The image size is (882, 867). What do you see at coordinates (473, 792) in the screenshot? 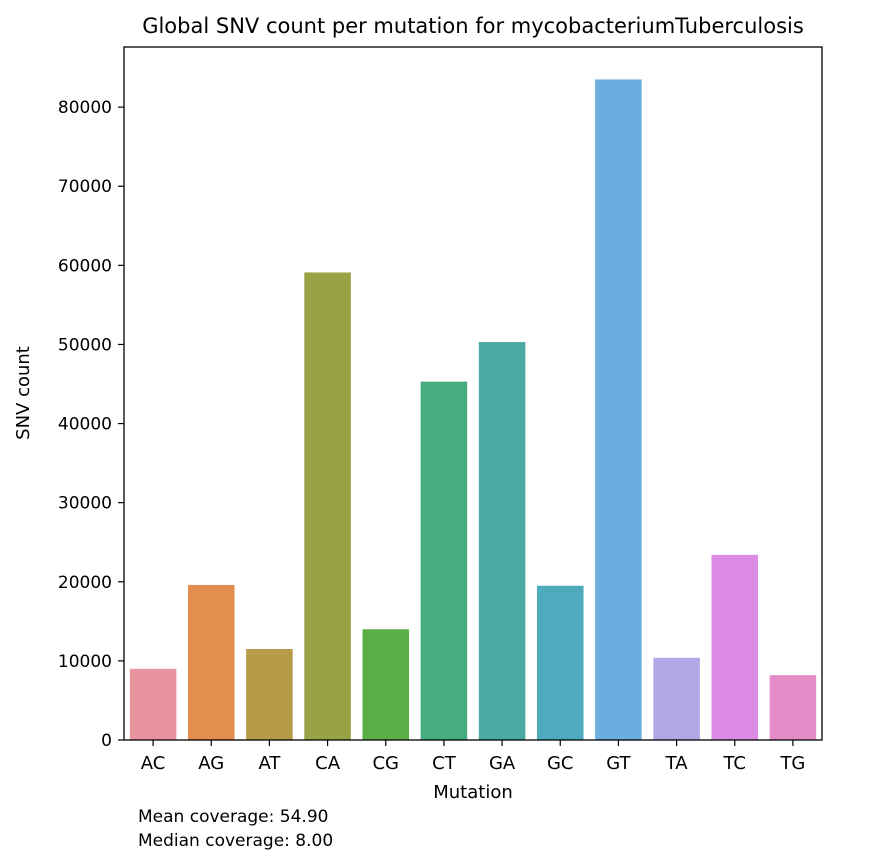
I see `x-axis-label: Mutation` at bounding box center [473, 792].